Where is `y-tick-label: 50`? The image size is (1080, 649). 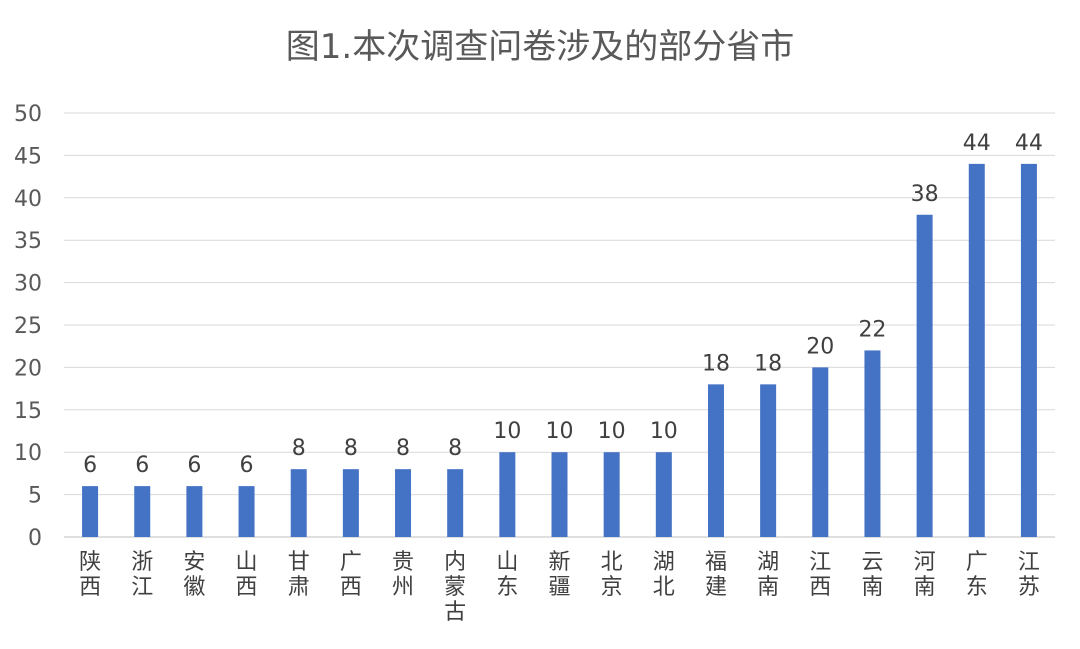
y-tick-label: 50 is located at coordinates (28, 114).